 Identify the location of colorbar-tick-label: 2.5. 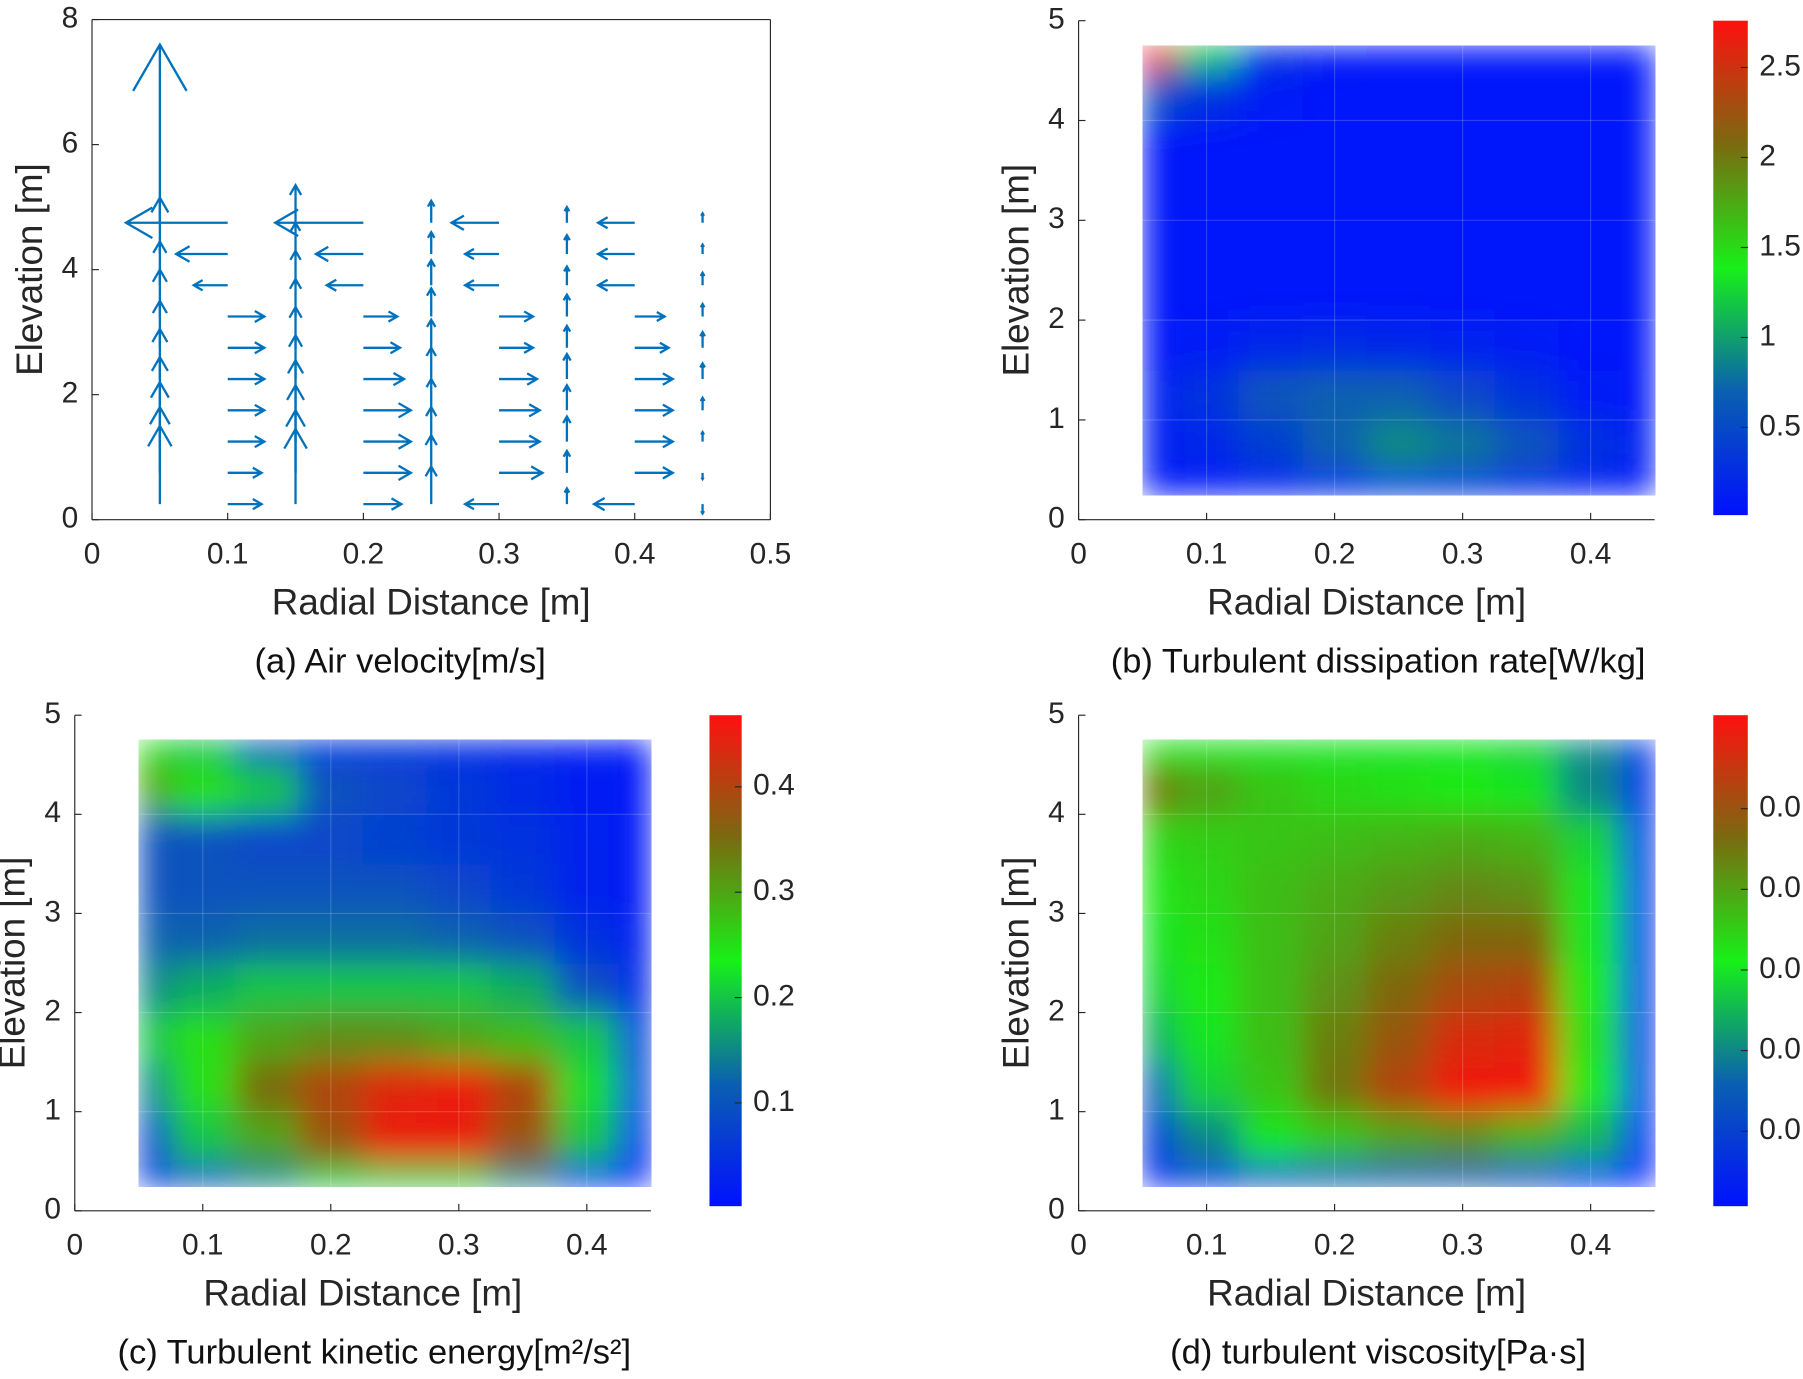
(1780, 65).